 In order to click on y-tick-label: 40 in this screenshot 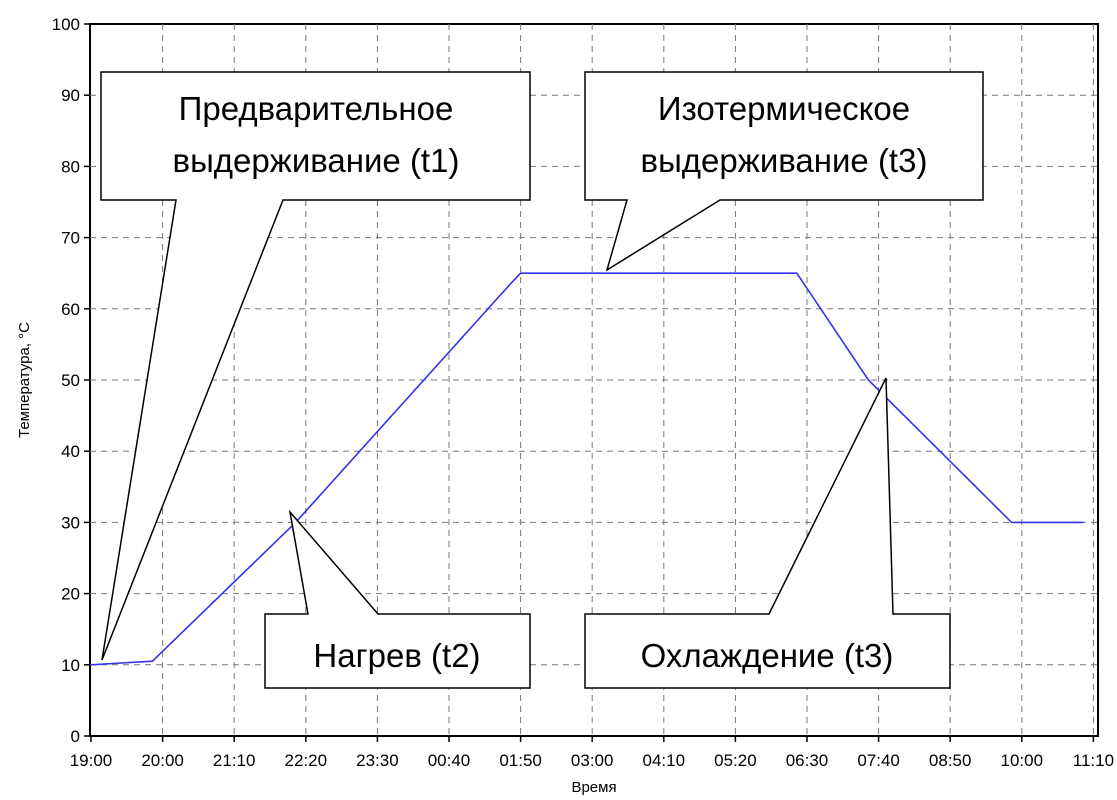, I will do `click(70, 451)`.